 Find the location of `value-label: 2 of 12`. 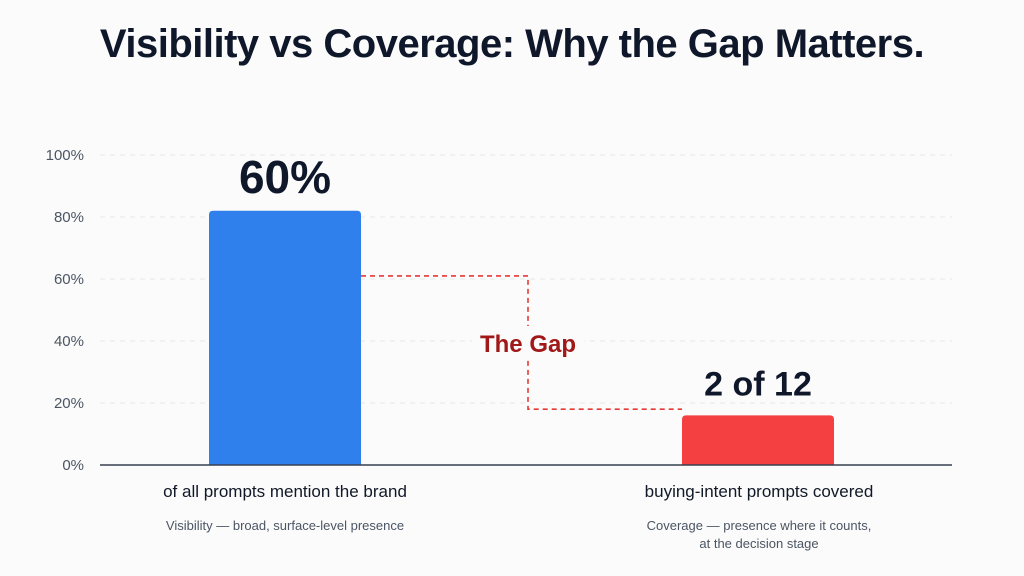

value-label: 2 of 12 is located at coordinates (758, 384).